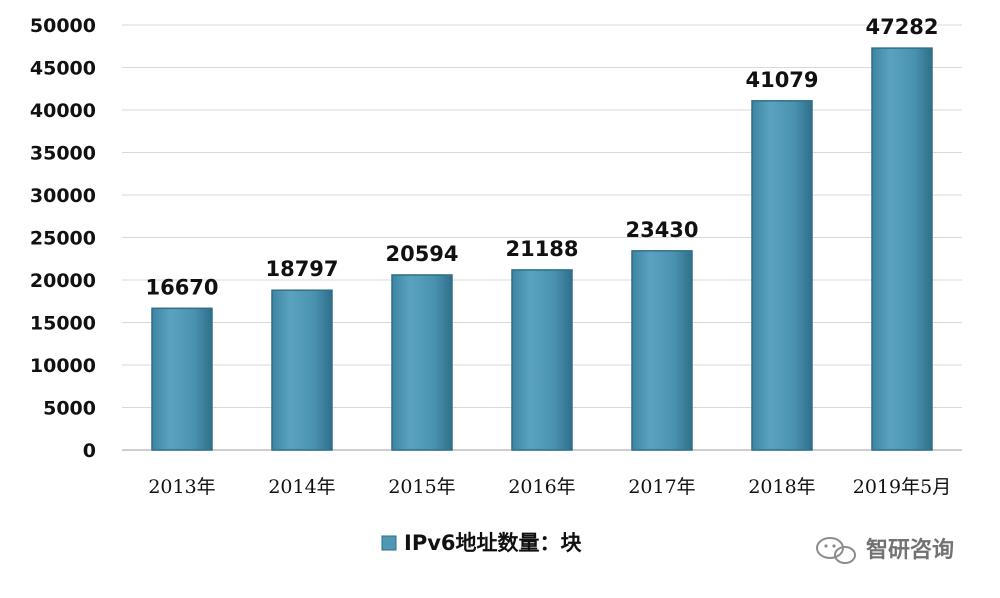 This screenshot has height=598, width=1000. What do you see at coordinates (836, 550) in the screenshot?
I see `wechat-icon` at bounding box center [836, 550].